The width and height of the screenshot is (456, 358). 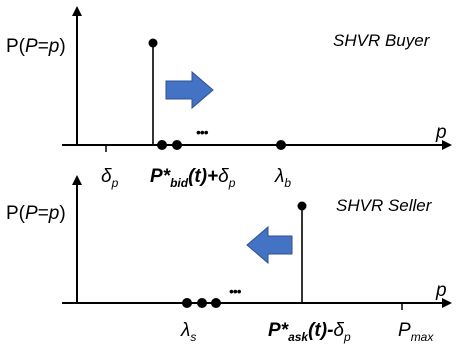 I want to click on buyer-delta-label: δp, so click(x=110, y=178).